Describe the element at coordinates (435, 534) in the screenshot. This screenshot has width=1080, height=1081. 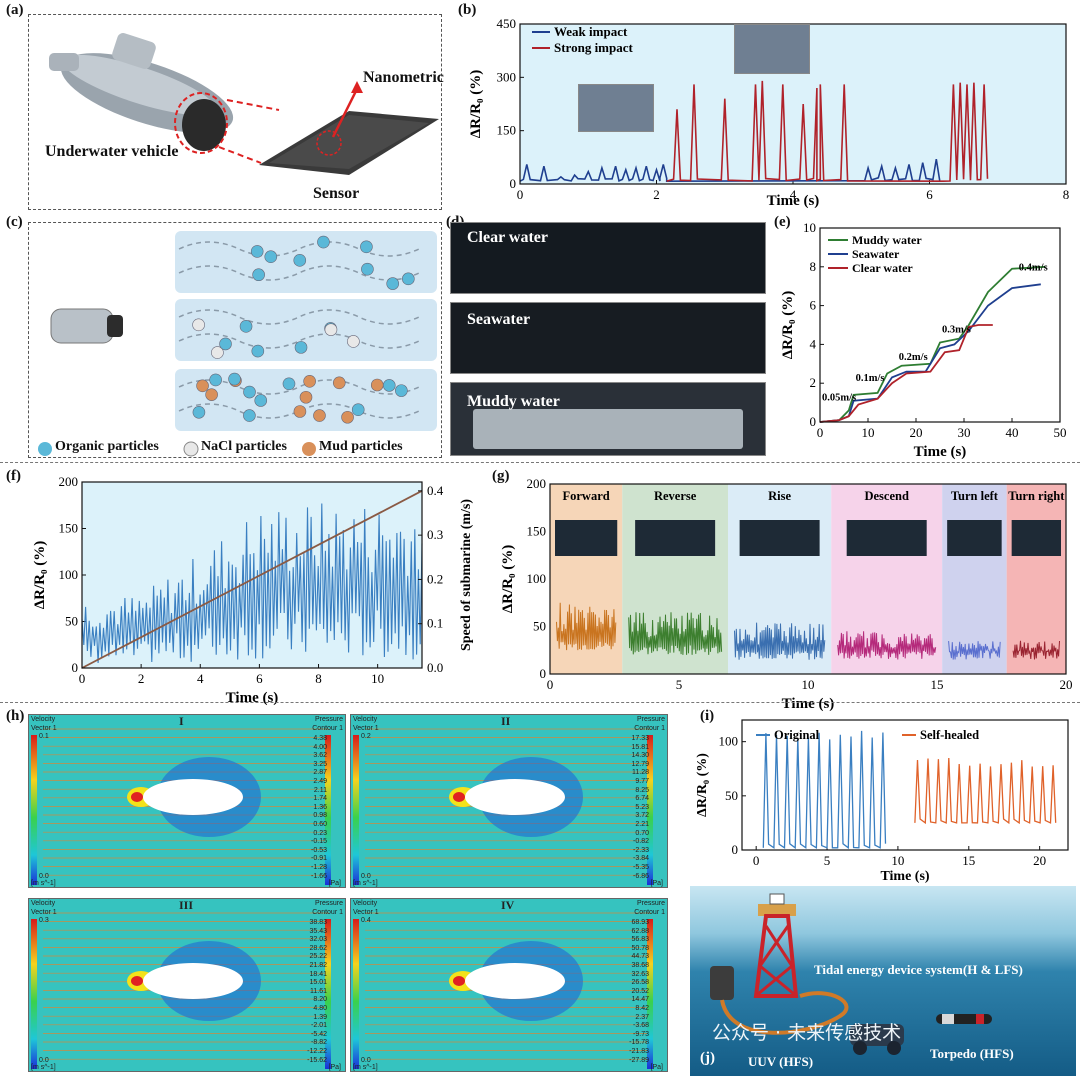
I see `y-right-tick-label: 0.3` at that location.